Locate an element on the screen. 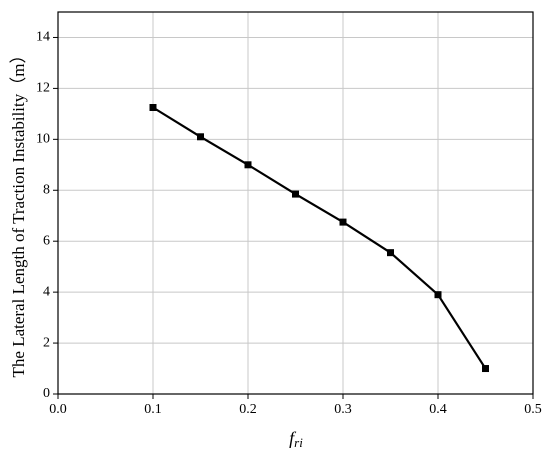 The image size is (550, 459). y-tick-label: 6 is located at coordinates (46, 240).